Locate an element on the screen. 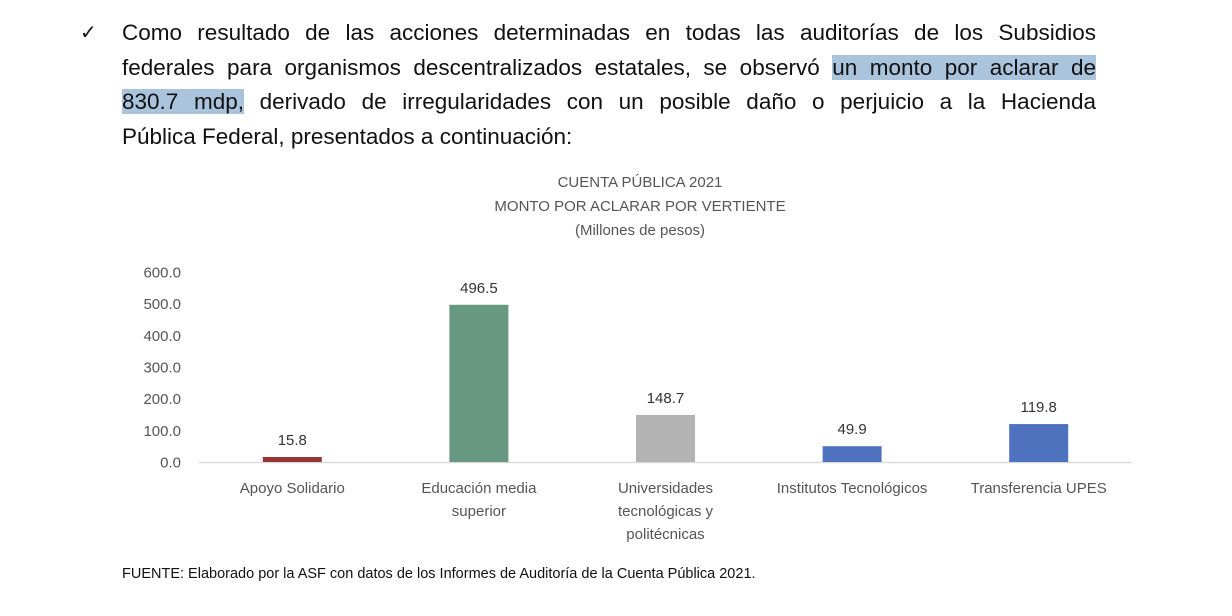 The image size is (1232, 616). x-tick-label: Transferencia UPES is located at coordinates (1039, 488).